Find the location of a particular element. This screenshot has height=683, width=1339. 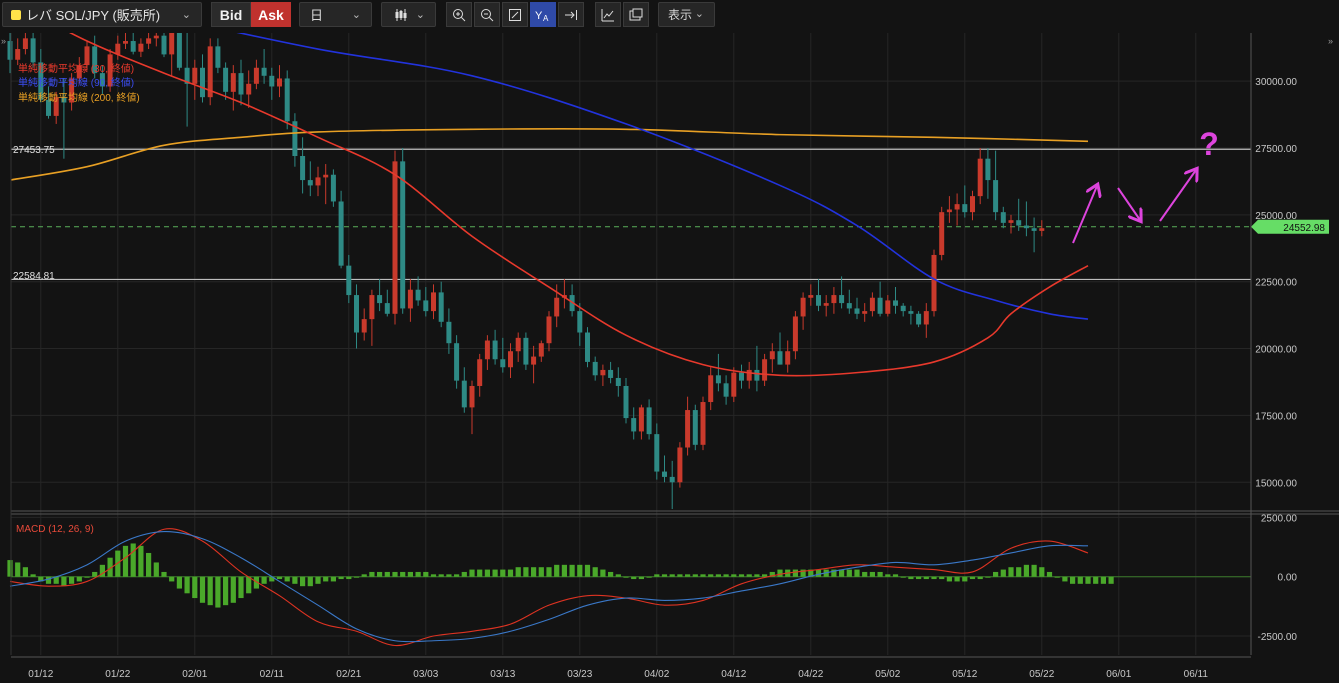

screenshot-button is located at coordinates (636, 14).